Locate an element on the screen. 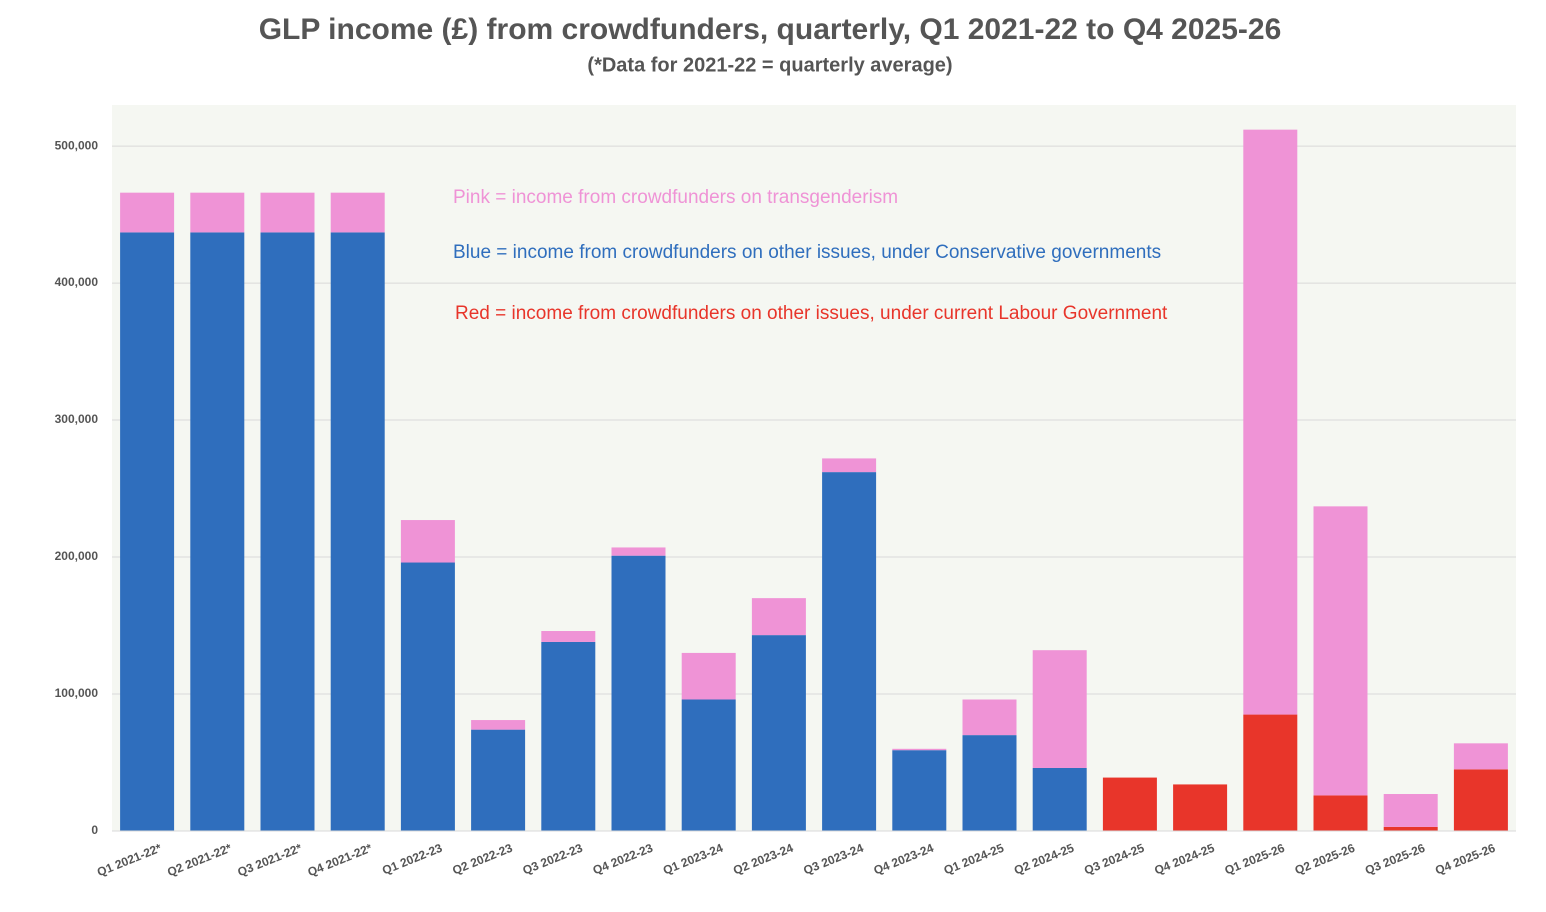  y-tick-label: 0 is located at coordinates (94, 830).